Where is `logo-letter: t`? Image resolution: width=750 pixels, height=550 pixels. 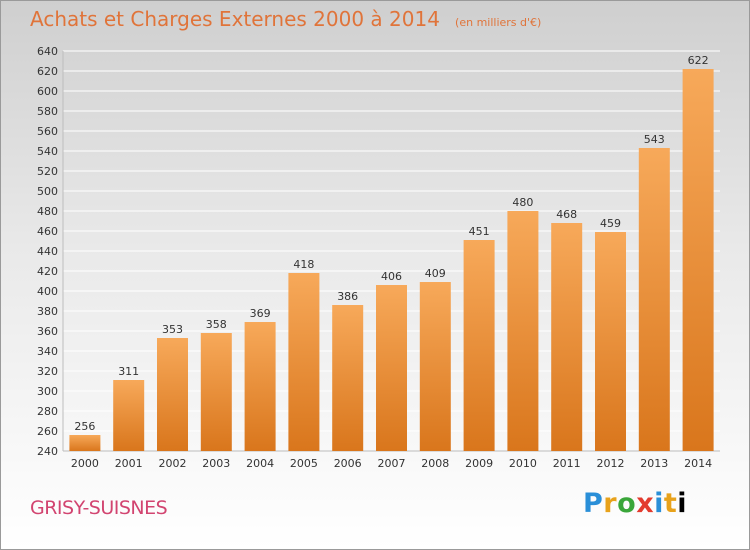
logo-letter: t is located at coordinates (670, 503).